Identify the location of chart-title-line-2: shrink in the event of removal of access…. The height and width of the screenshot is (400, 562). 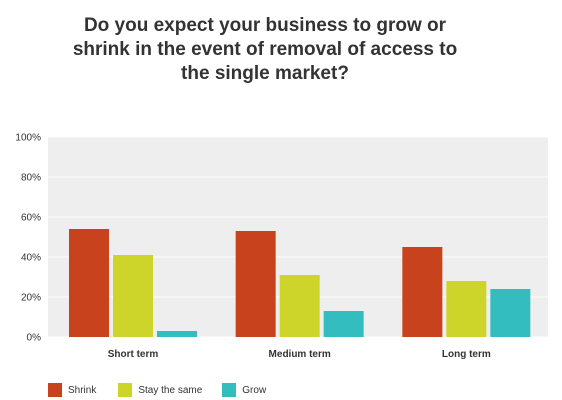
(265, 49).